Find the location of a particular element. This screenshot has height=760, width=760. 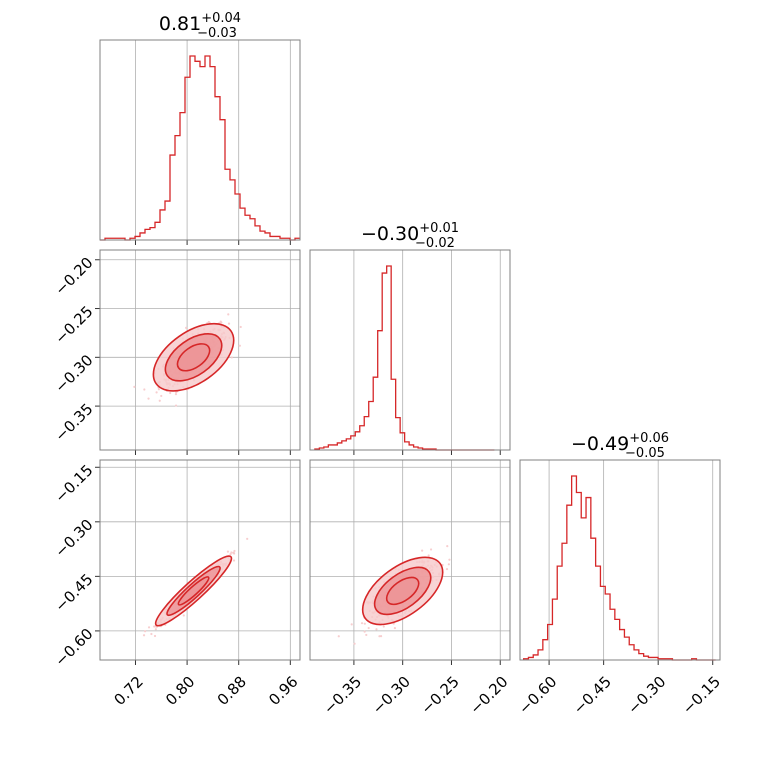

x-tick-label: 0.80 is located at coordinates (180, 691).